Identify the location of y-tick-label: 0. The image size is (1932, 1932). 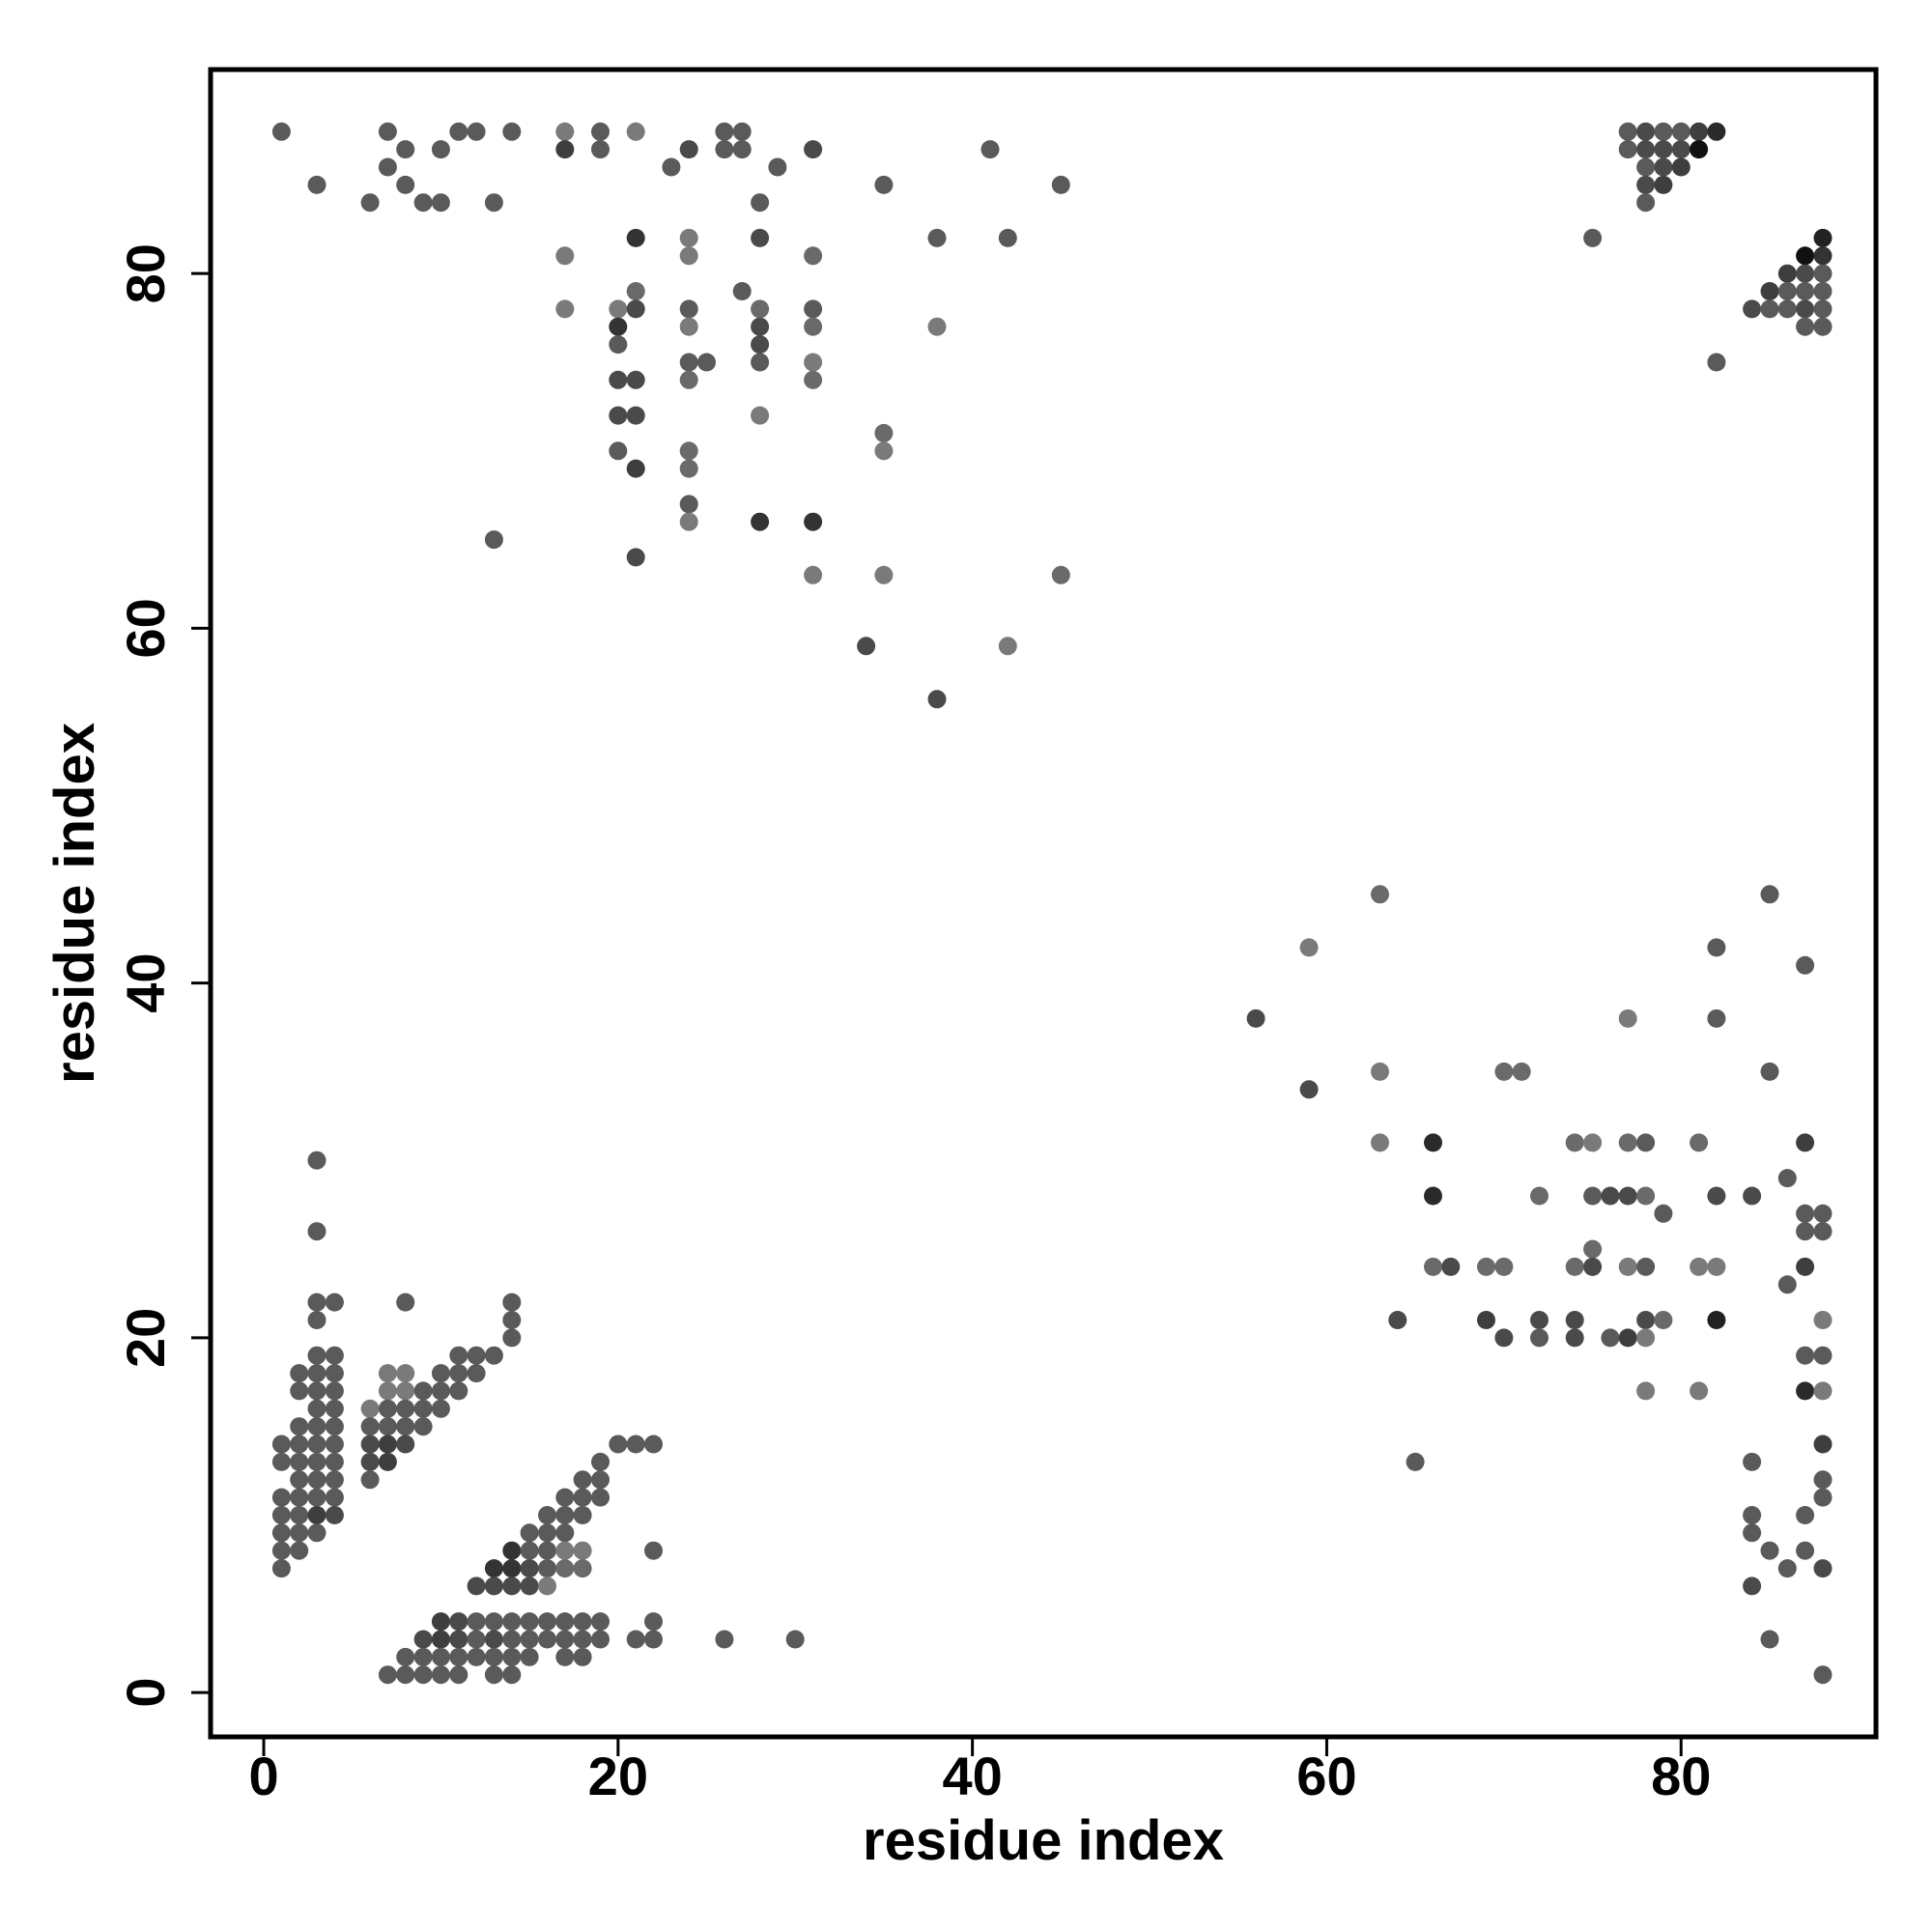
(145, 1693).